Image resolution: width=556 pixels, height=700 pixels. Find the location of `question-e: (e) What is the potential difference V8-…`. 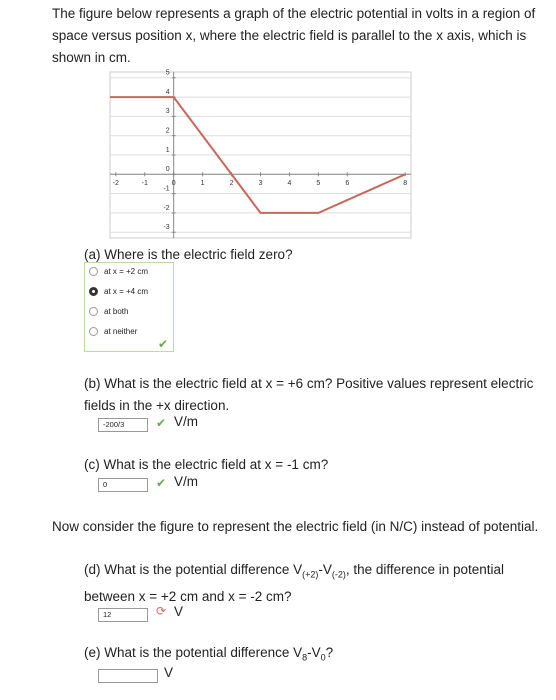

question-e: (e) What is the potential difference V8-… is located at coordinates (208, 655).